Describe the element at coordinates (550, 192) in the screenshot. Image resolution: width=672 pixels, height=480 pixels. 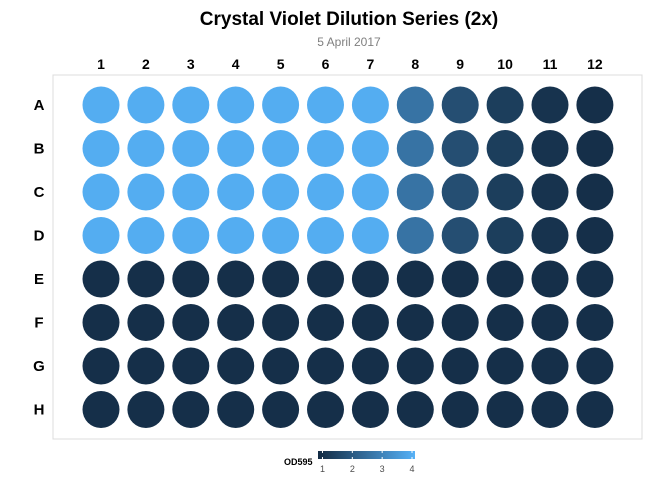
I see `well-C11` at that location.